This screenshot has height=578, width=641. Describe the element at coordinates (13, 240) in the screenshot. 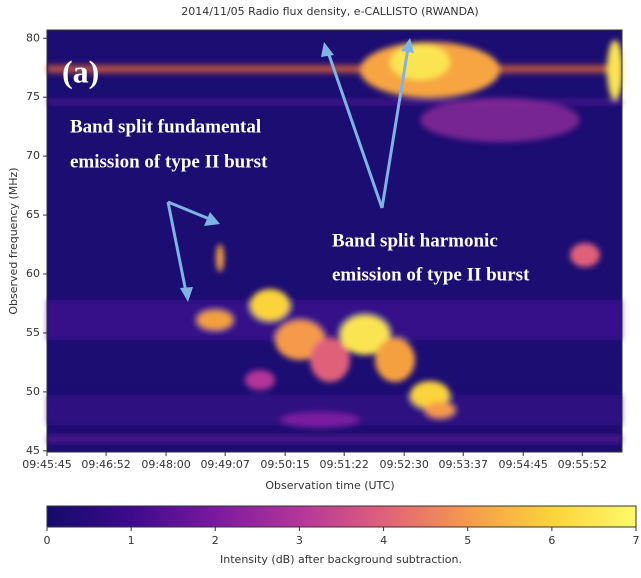

I see `y-axis-label: Observed frequency (MHz)` at that location.